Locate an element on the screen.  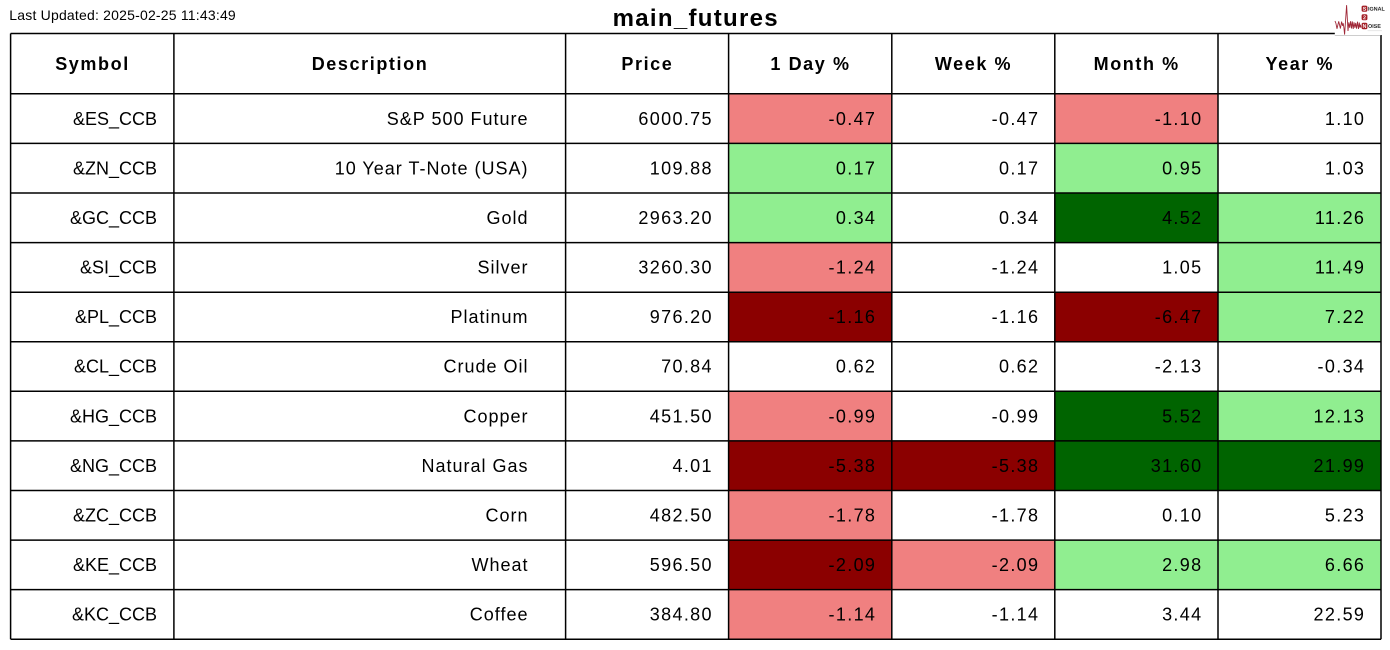
svg-text: &ES_CCB is located at coordinates (115, 119).